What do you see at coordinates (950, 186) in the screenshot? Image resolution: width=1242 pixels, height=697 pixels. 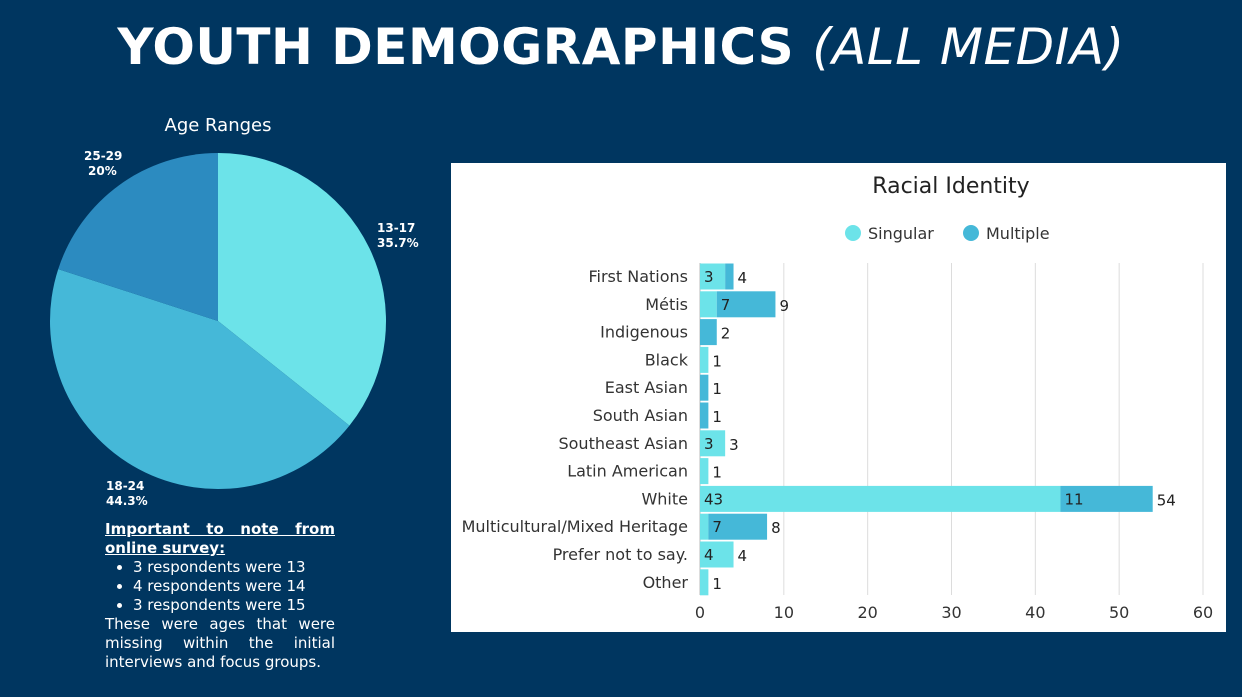 I see `bar-chart-title: Racial Identity` at bounding box center [950, 186].